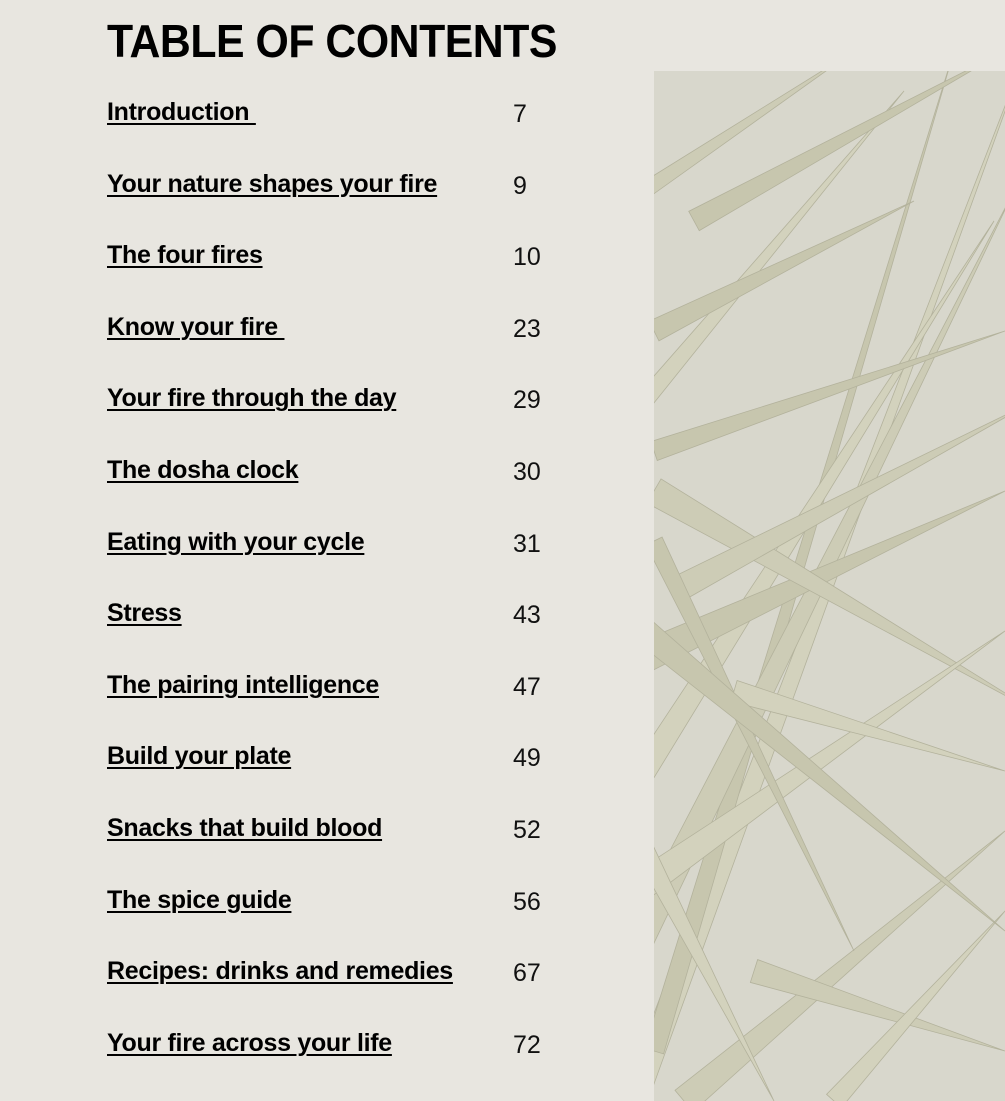 The height and width of the screenshot is (1101, 1005). I want to click on toc-entry-link: Recipes: drinks and remedies, so click(280, 971).